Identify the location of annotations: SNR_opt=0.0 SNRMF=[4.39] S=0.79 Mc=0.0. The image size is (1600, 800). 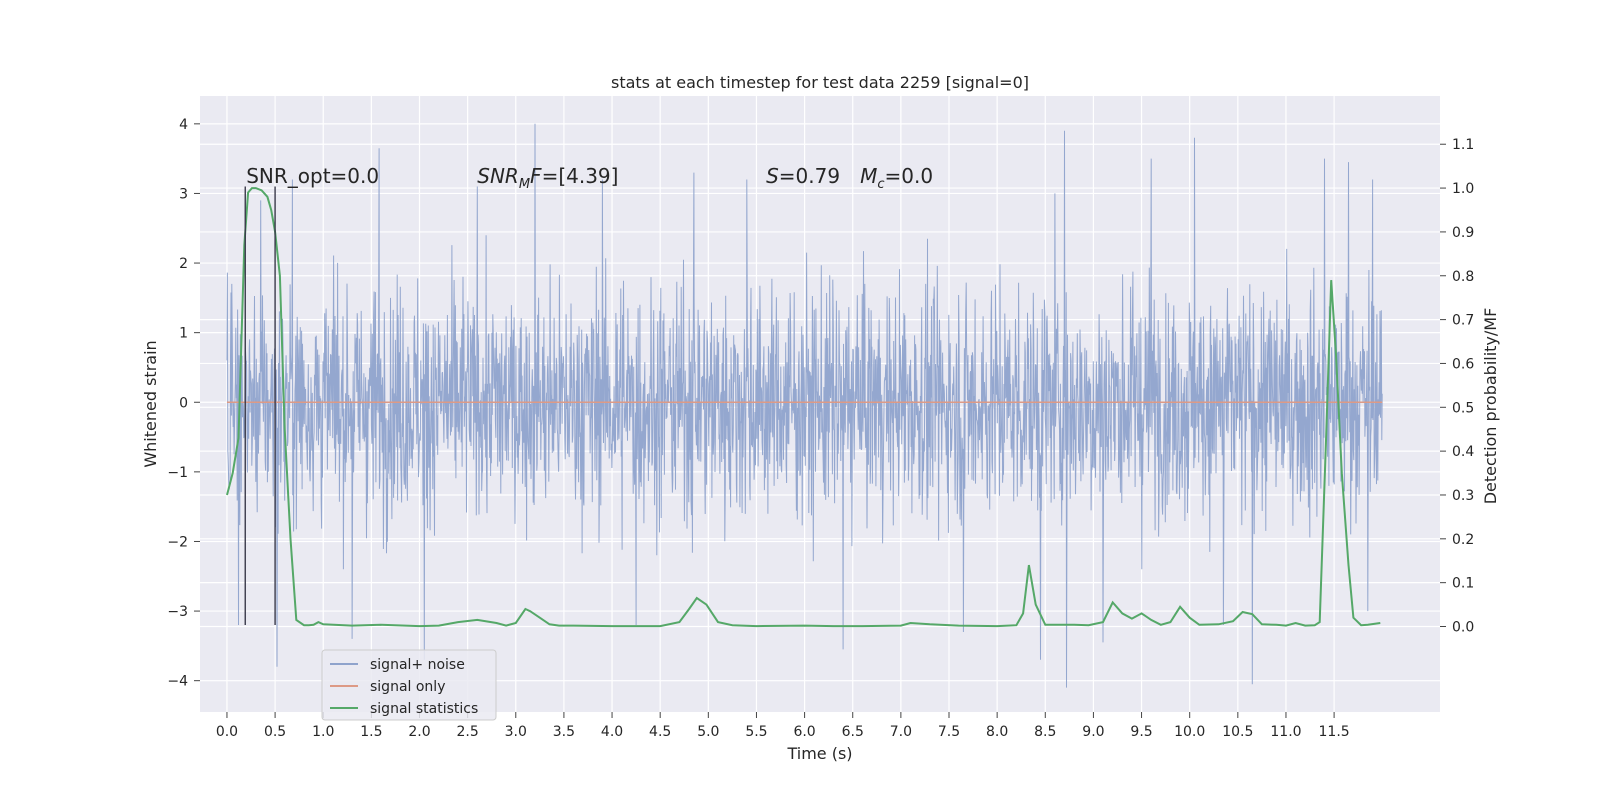
(589, 178).